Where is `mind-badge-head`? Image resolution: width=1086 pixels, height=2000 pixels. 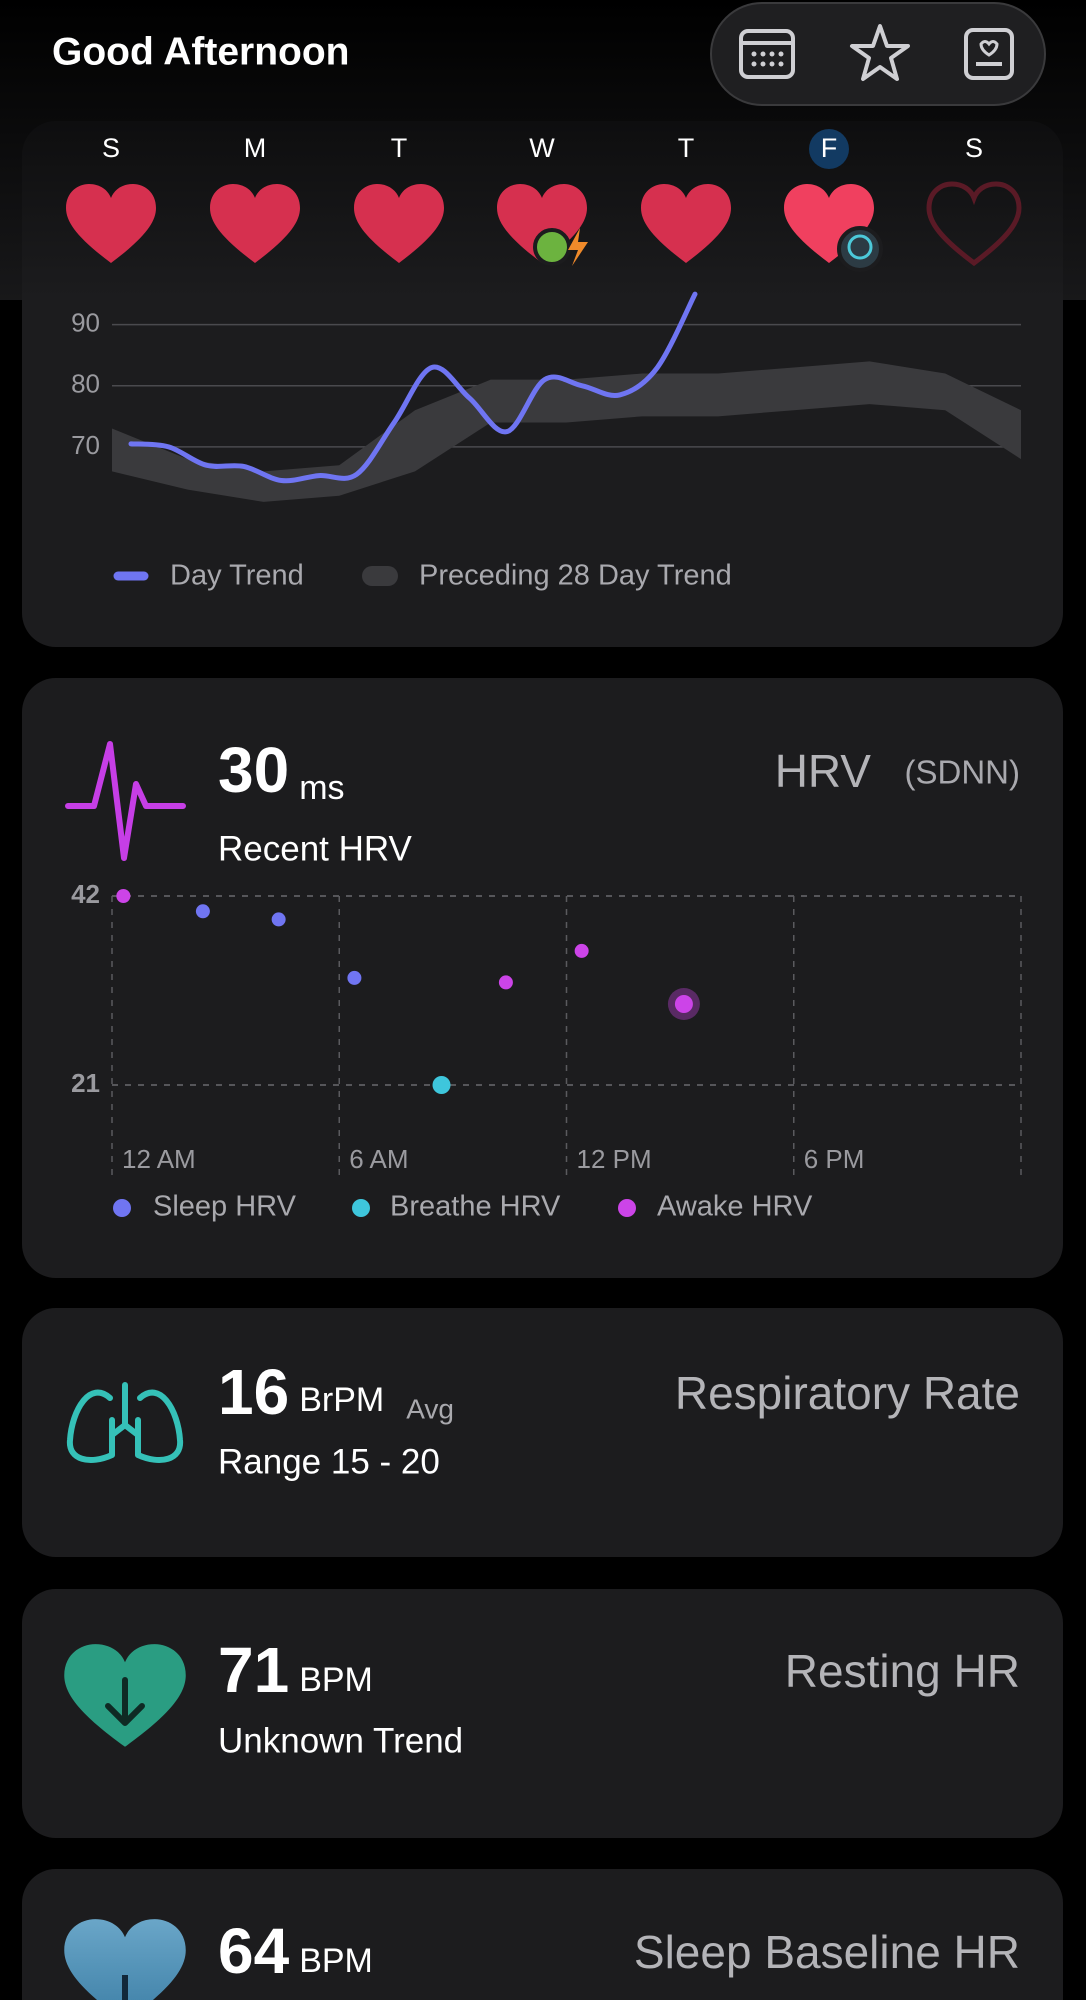 mind-badge-head is located at coordinates (860, 247).